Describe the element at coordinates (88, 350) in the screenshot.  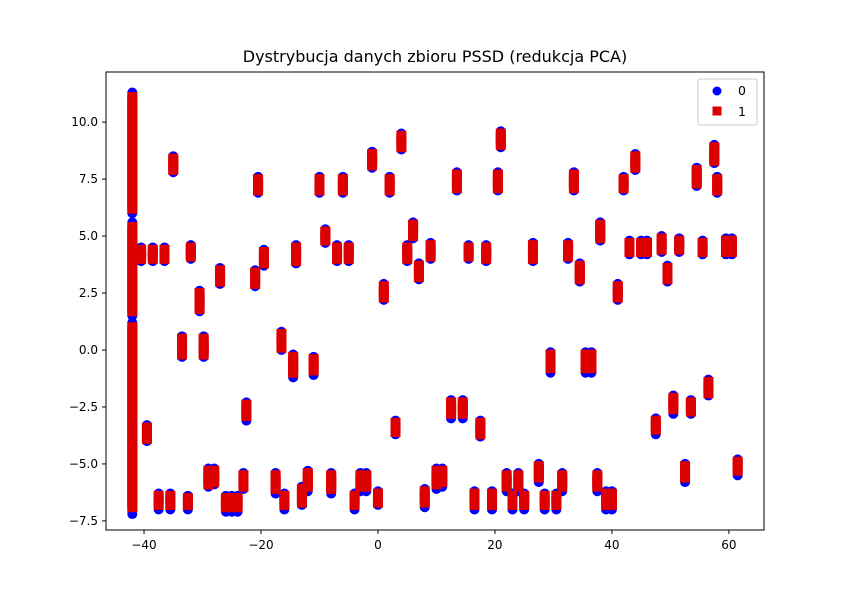
I see `y-tick-label: 0.0` at that location.